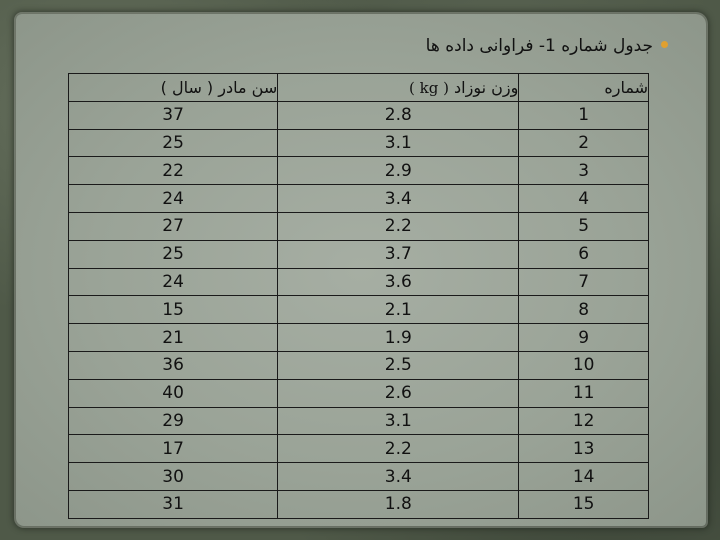  I want to click on cell-number: 14, so click(583, 476).